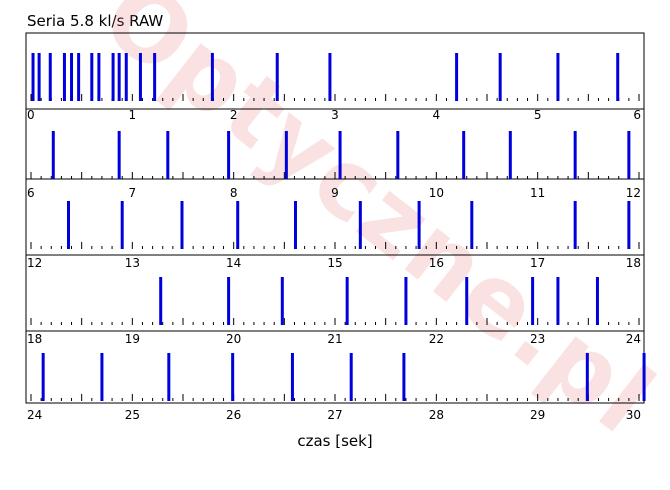  What do you see at coordinates (95, 21) in the screenshot?
I see `chart-title: Seria 5.8 kl/s RAW` at bounding box center [95, 21].